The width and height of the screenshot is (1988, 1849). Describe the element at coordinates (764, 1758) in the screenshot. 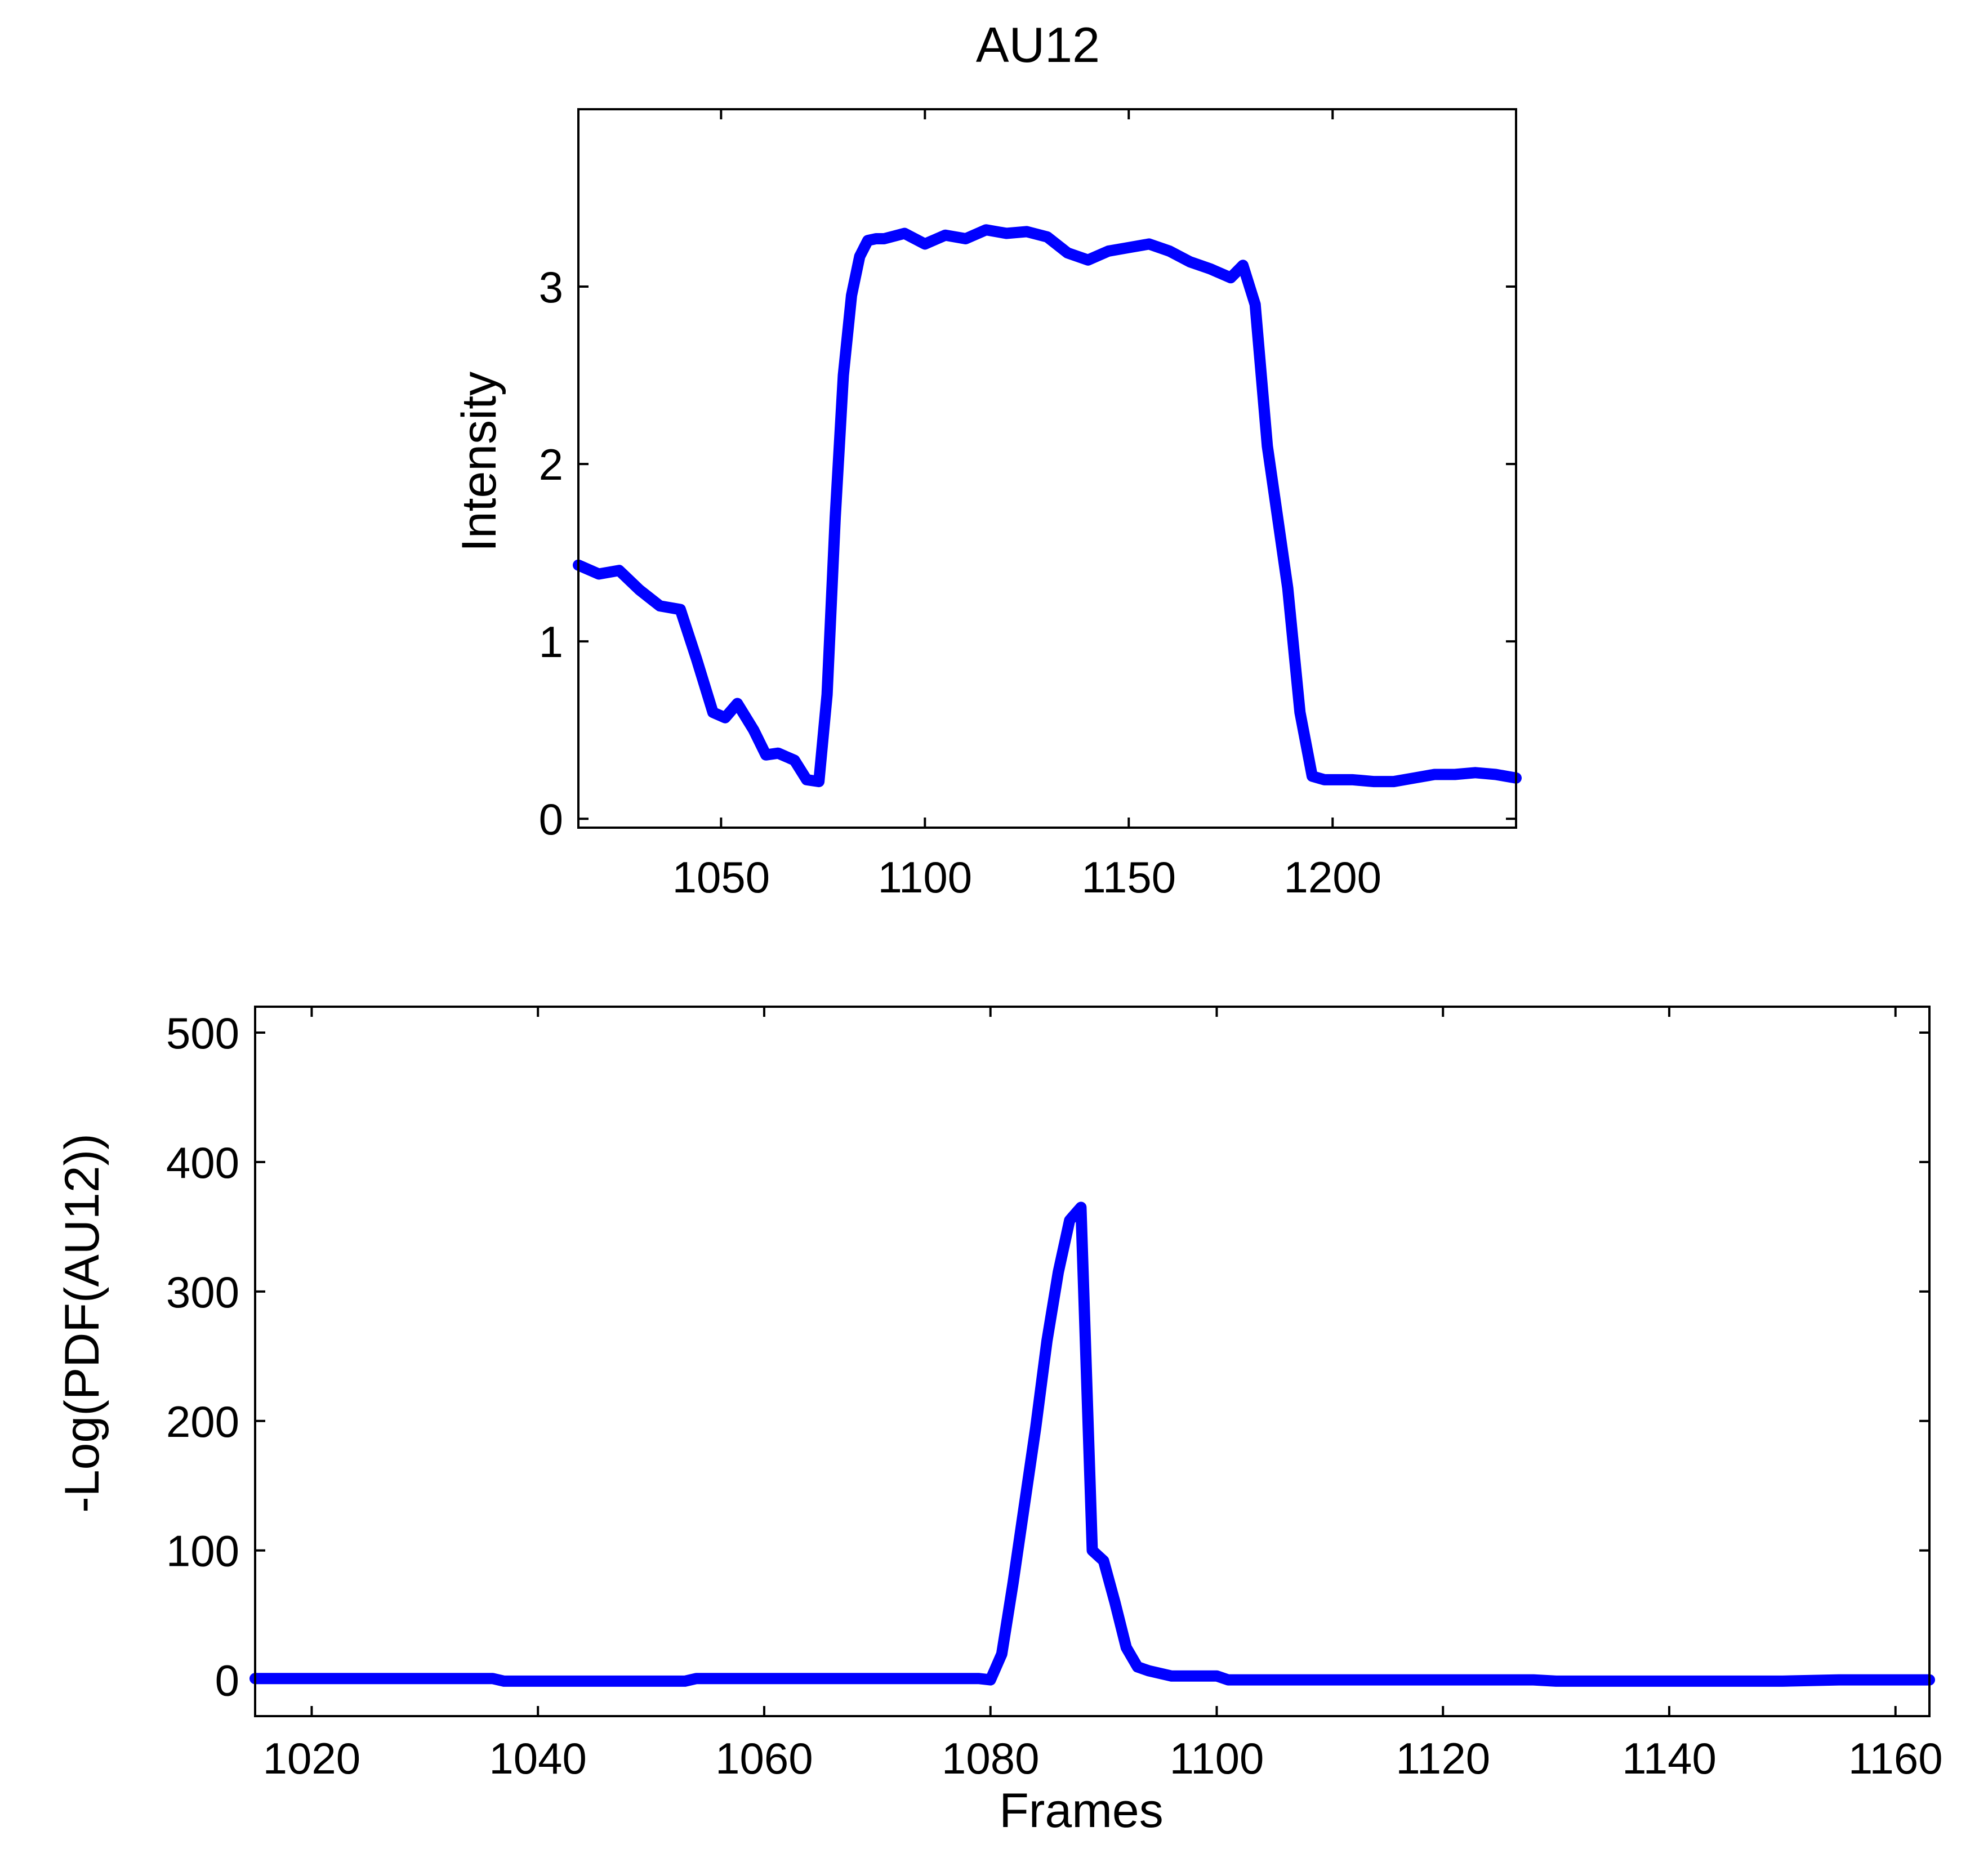

I see `x-tick-label: 1060` at that location.